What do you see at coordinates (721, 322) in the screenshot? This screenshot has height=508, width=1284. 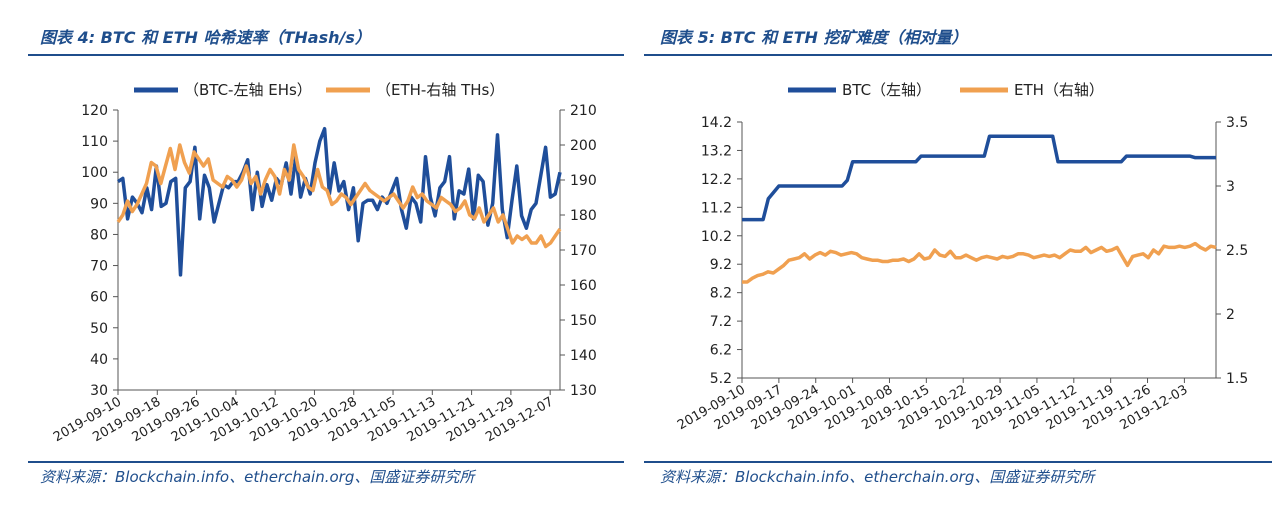 I see `y-left-tick-label: 7.2` at bounding box center [721, 322].